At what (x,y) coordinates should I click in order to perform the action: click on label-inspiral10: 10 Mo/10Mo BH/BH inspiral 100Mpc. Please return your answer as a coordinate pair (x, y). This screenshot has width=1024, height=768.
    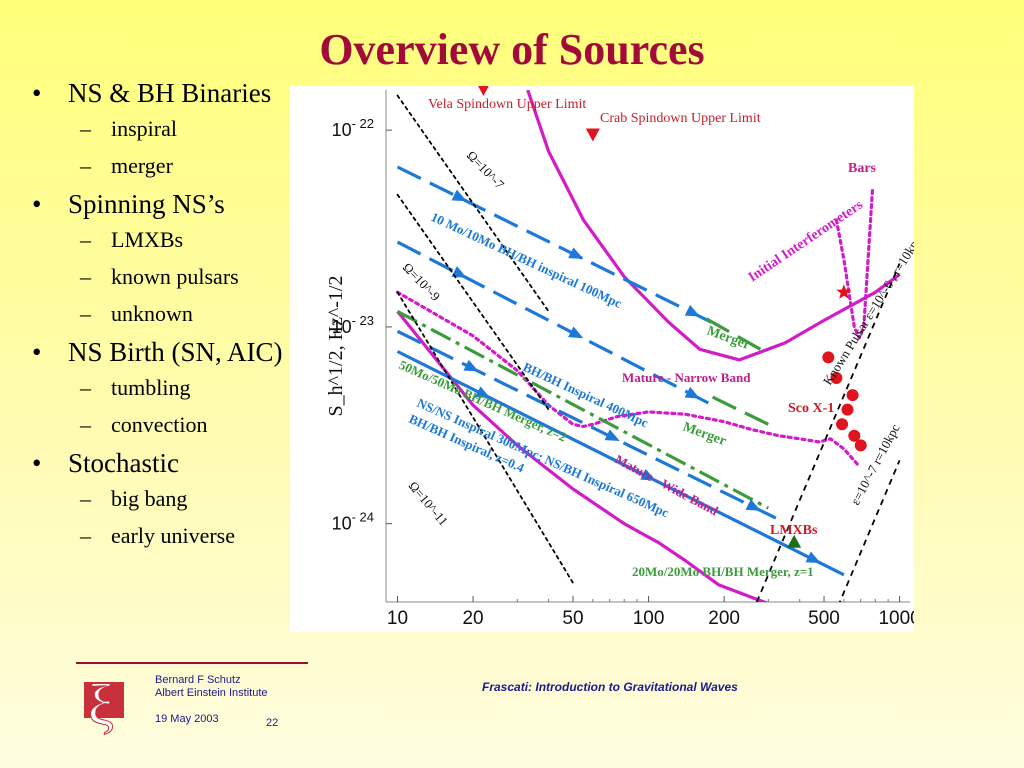
    Looking at the image, I should click on (527, 260).